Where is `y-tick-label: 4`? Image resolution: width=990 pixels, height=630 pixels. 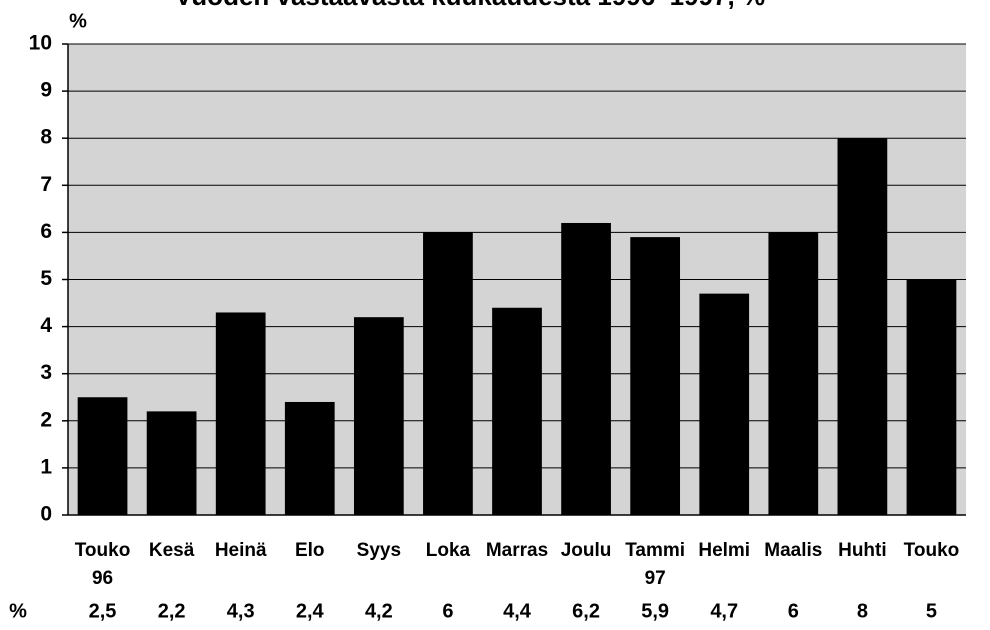 y-tick-label: 4 is located at coordinates (46, 325).